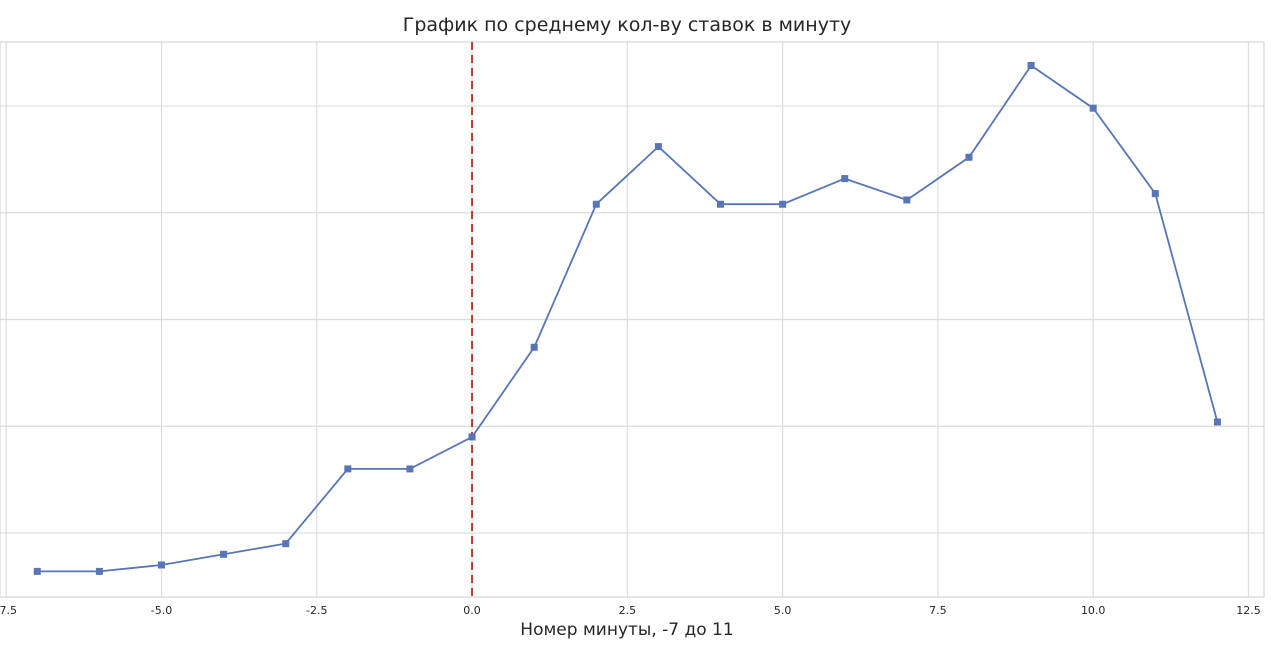 The height and width of the screenshot is (664, 1280). What do you see at coordinates (938, 610) in the screenshot?
I see `x-tick-label: 7.5` at bounding box center [938, 610].